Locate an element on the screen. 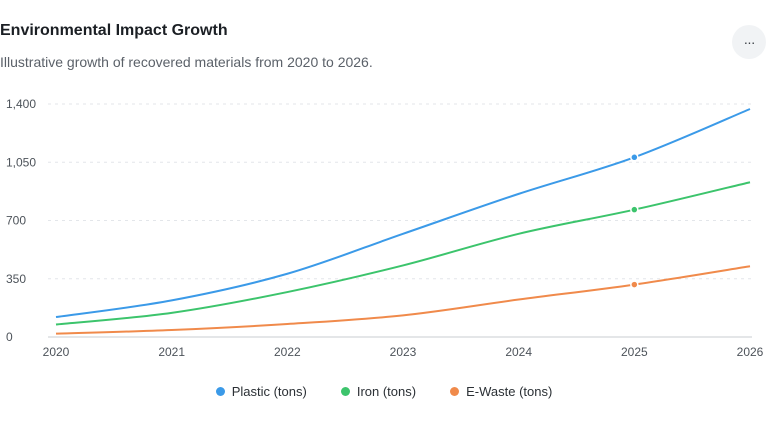 This screenshot has height=432, width=768. x-tick-label: 2025 is located at coordinates (634, 352).